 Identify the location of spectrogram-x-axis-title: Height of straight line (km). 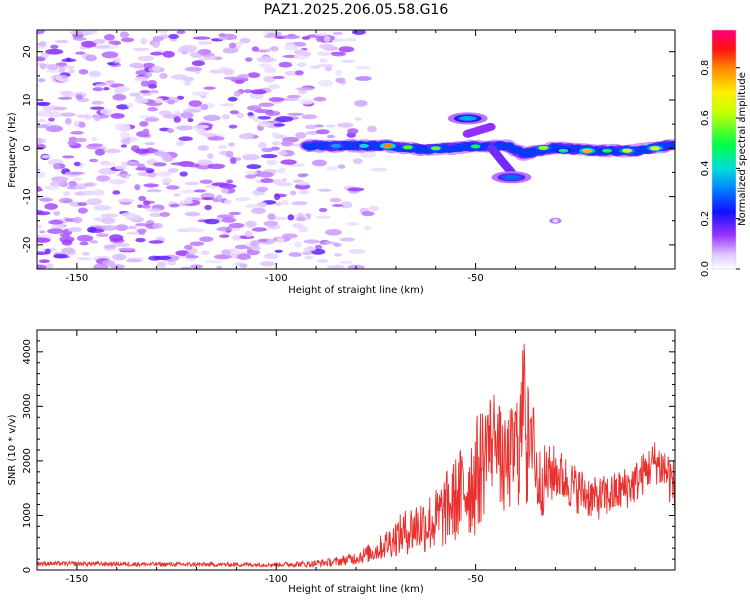
(356, 290).